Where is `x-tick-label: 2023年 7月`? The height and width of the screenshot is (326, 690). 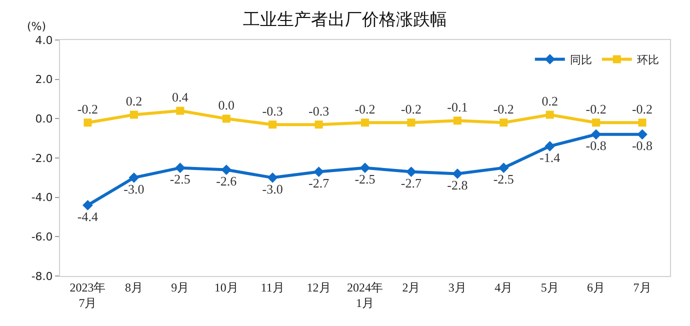 x-tick-label: 2023年 7月 is located at coordinates (88, 295).